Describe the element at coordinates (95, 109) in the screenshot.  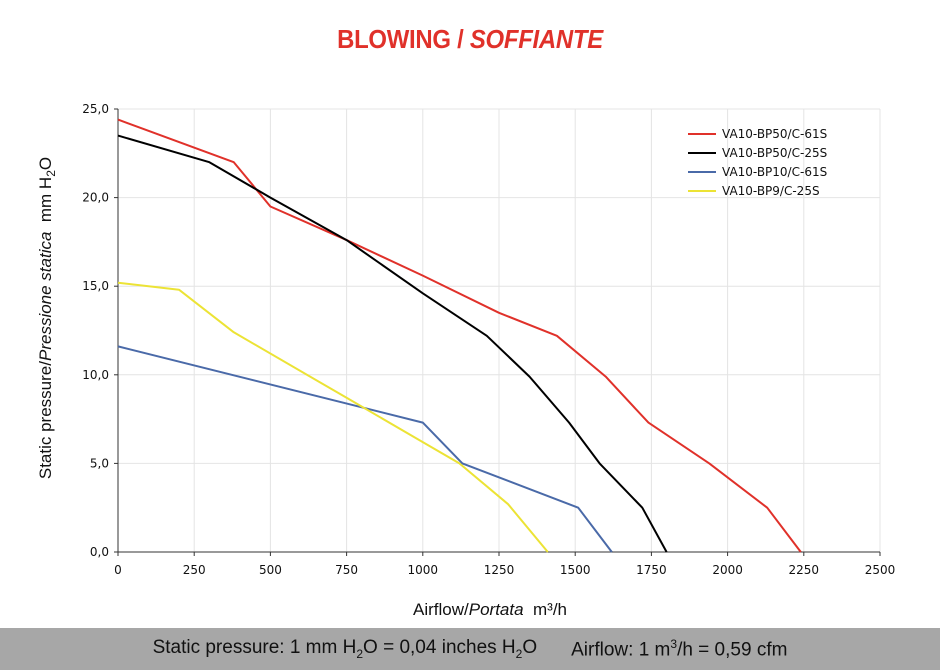
I see `y-tick-label: 25,0` at that location.